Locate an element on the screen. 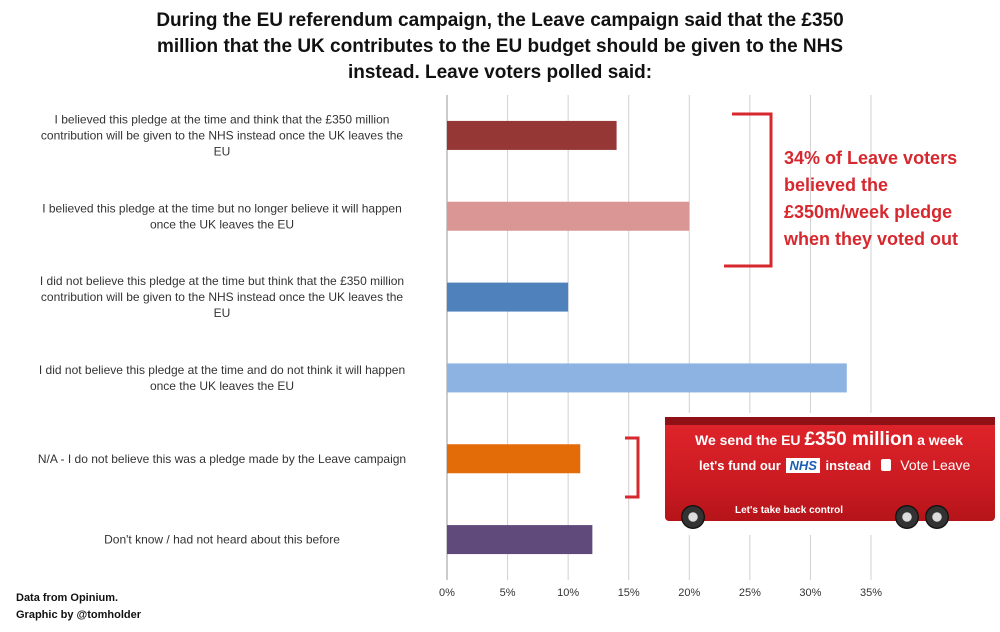  title-line: instead. Leave voters polled said: is located at coordinates (500, 72).